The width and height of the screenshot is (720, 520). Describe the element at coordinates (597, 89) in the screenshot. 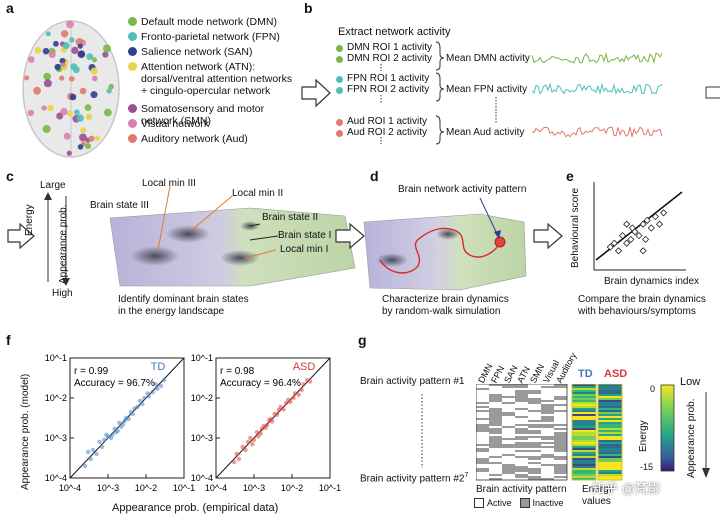

I see `trace-fpn` at that location.